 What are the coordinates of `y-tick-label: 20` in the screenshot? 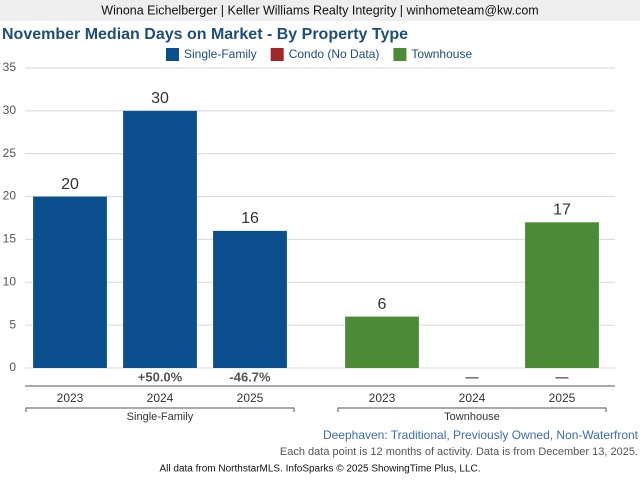 It's located at (10, 196).